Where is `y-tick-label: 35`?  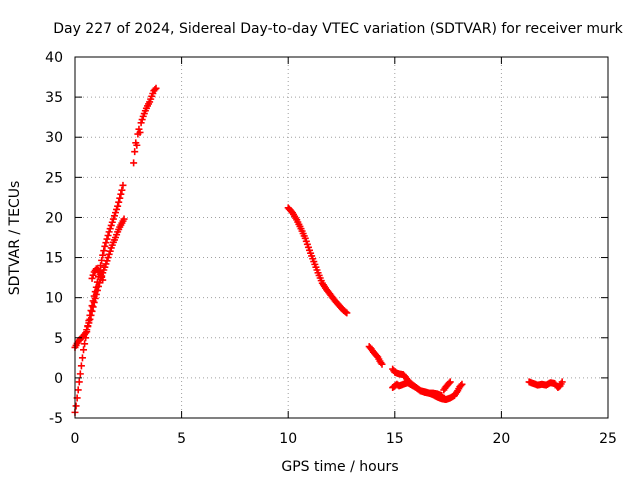 y-tick-label: 35 is located at coordinates (54, 98).